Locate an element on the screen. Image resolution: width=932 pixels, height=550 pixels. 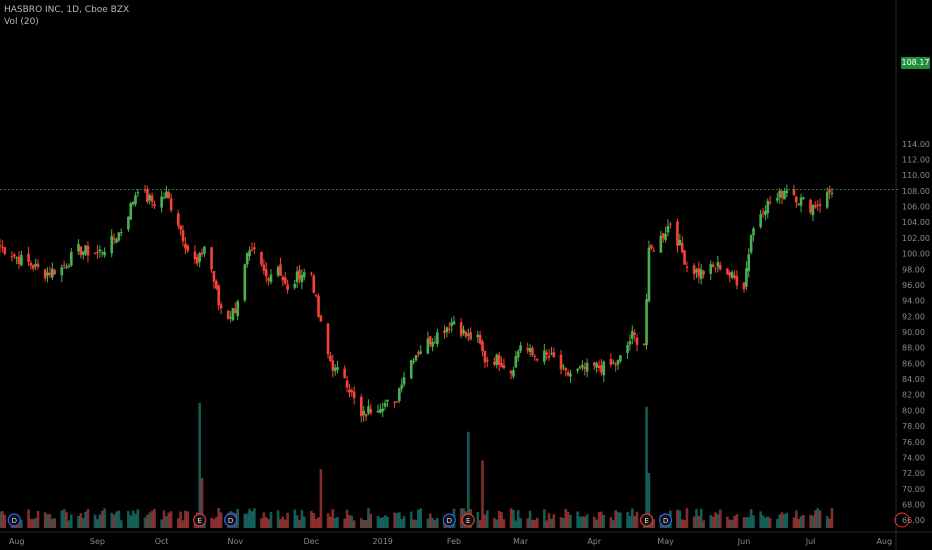
y-tick-label: 72.00 is located at coordinates (913, 473).